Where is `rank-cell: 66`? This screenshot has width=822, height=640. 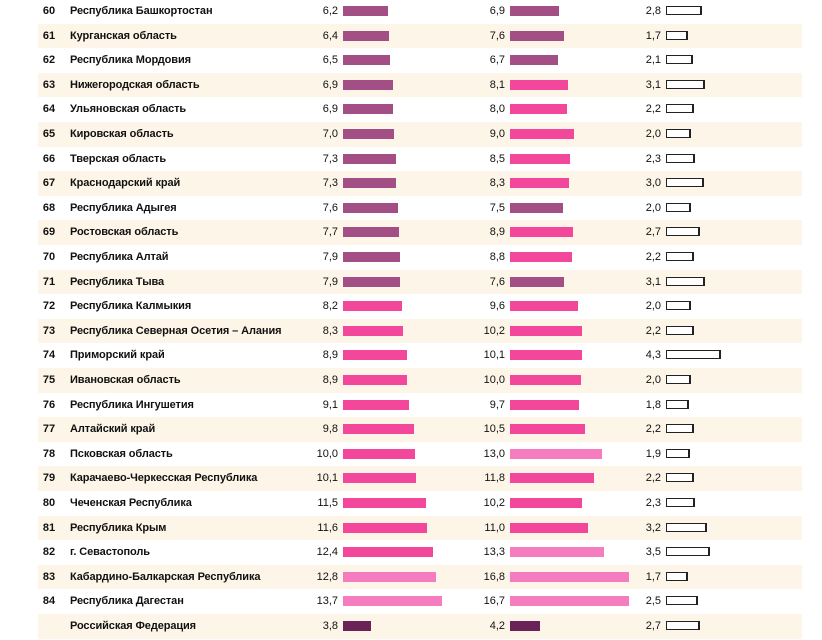
rank-cell: 66 is located at coordinates (49, 158).